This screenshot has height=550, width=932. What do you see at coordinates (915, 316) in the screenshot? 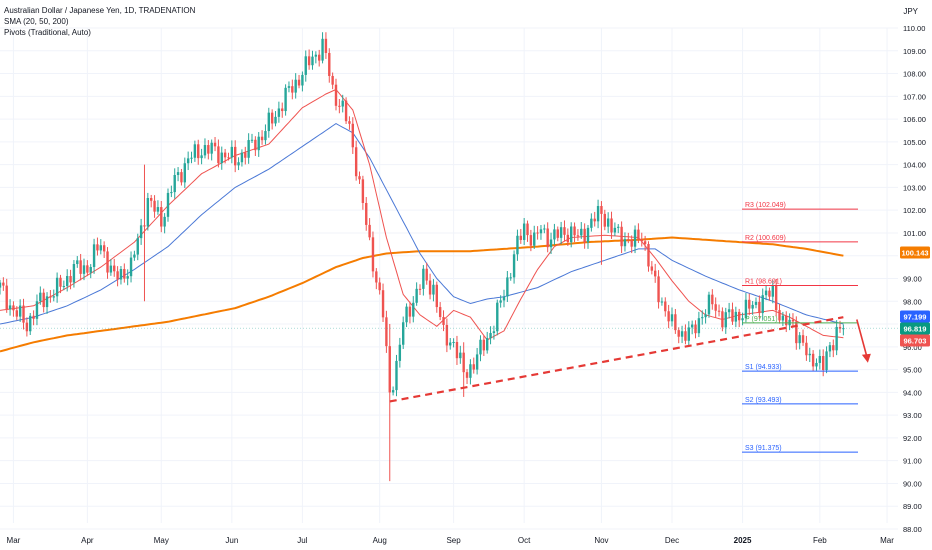
I see `price-tag-sma50` at bounding box center [915, 316].